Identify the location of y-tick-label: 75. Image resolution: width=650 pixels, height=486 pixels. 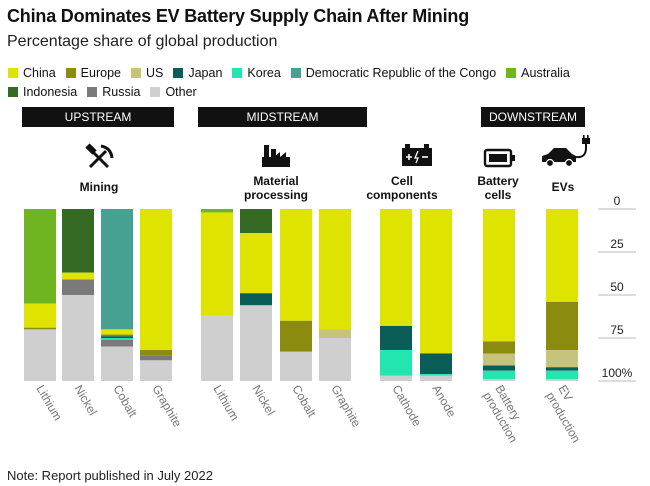
(617, 330).